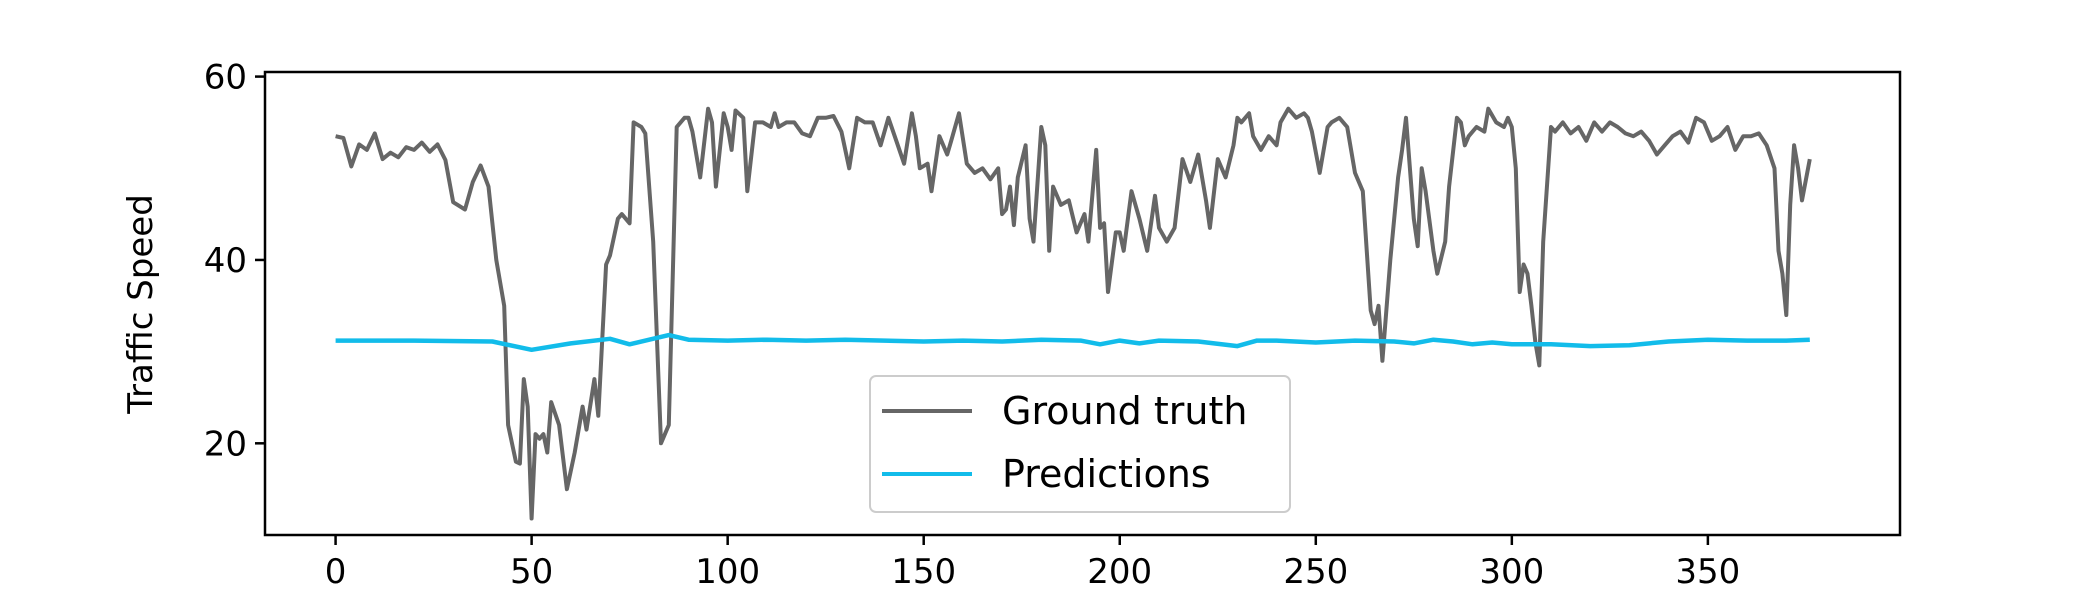 The image size is (2100, 600). I want to click on x-tick-label: 200, so click(1119, 572).